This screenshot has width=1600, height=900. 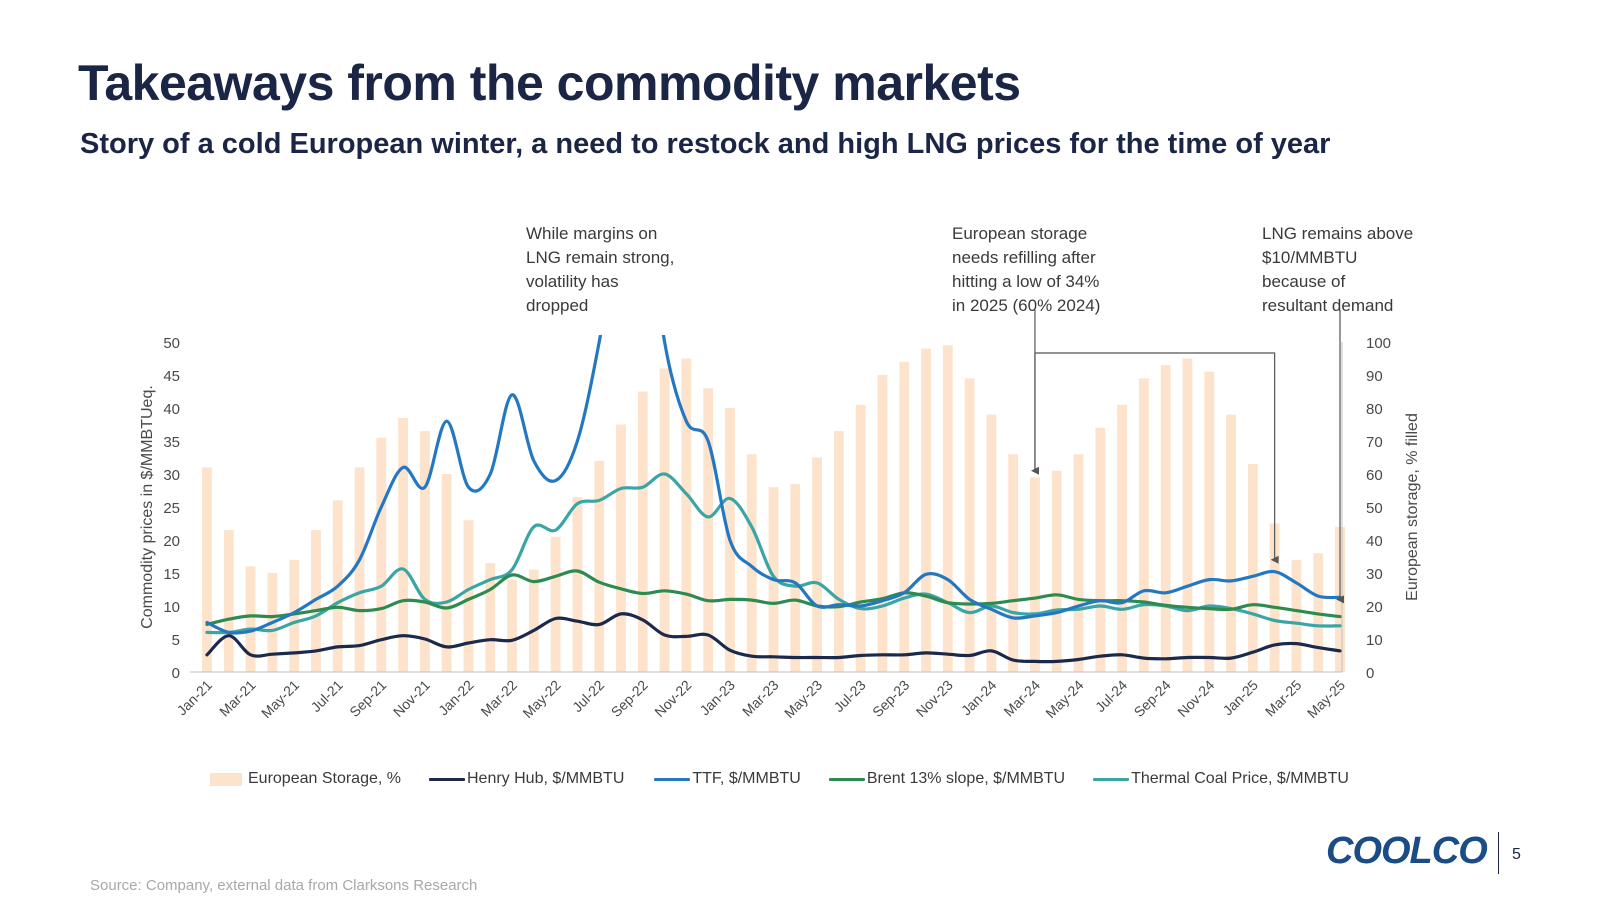 What do you see at coordinates (280, 699) in the screenshot?
I see `x-tick-label: May-21` at bounding box center [280, 699].